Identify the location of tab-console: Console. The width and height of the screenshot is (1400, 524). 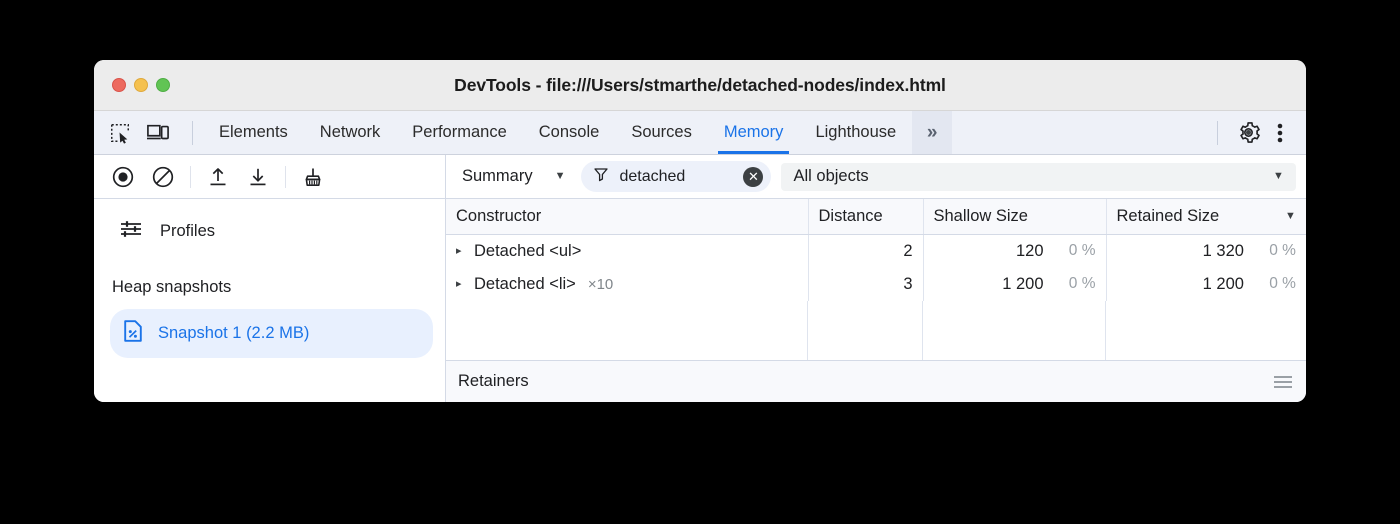
(569, 132).